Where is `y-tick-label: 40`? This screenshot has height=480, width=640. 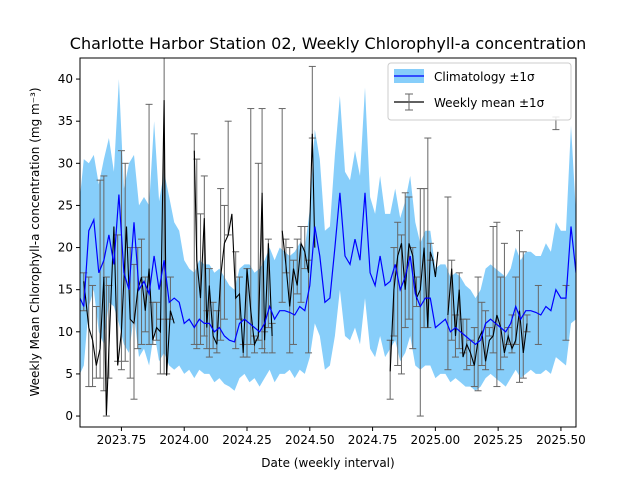
y-tick-label: 40 is located at coordinates (65, 79).